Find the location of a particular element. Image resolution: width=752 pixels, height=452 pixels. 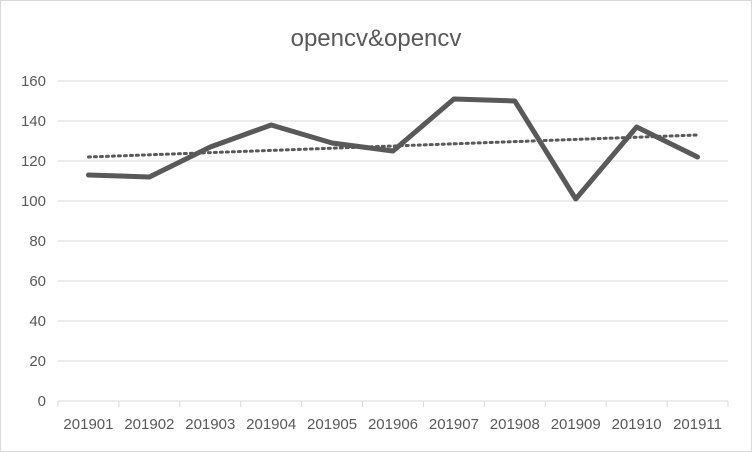

chart-title: opencv&opencv is located at coordinates (376, 38).